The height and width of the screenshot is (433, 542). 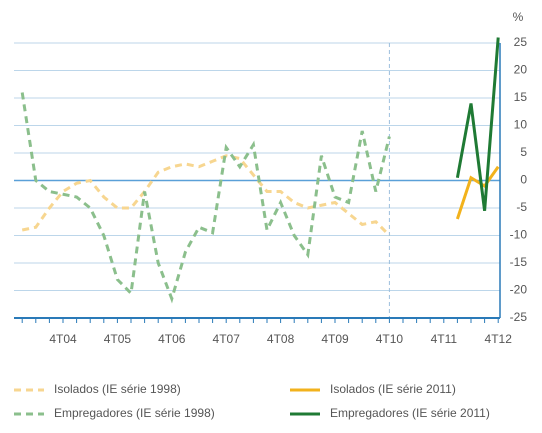 I want to click on y-tick-label: -5, so click(x=521, y=207).